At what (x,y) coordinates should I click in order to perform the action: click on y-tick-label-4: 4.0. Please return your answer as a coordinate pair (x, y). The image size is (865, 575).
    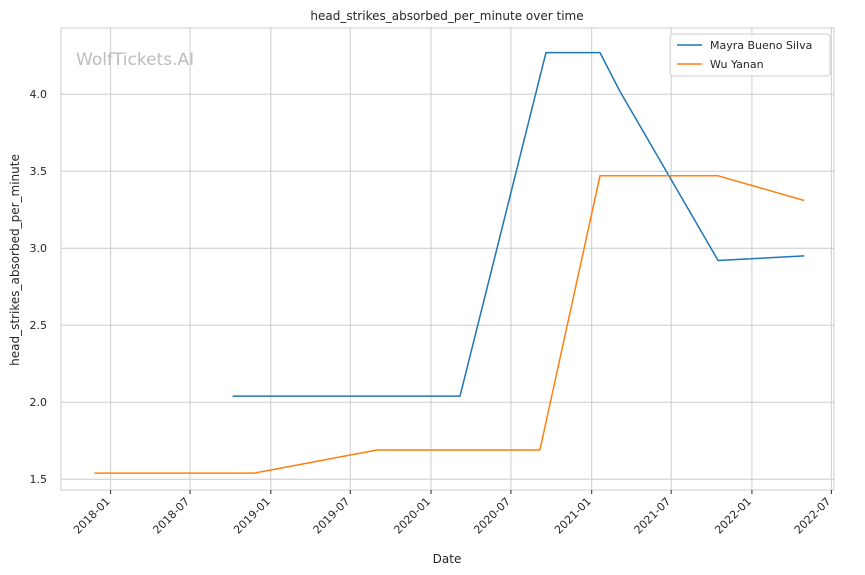
    Looking at the image, I should click on (39, 94).